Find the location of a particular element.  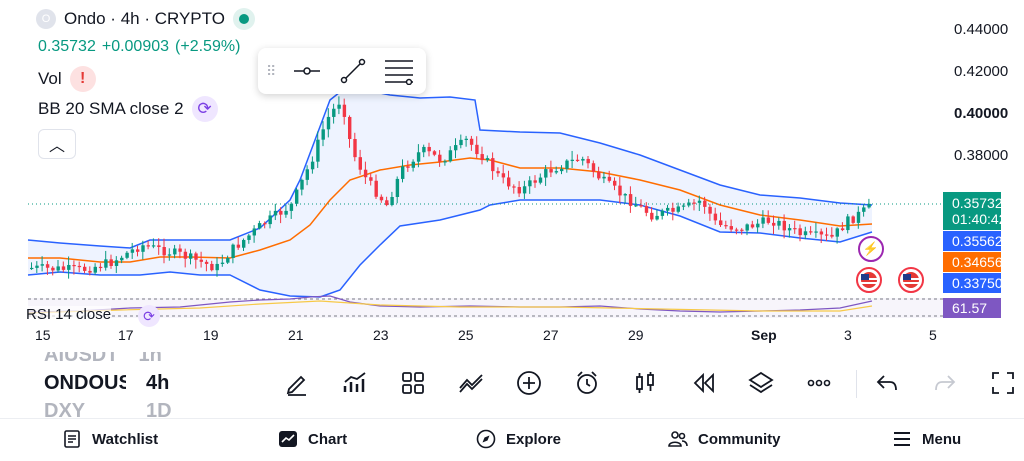

layouts-icon is located at coordinates (413, 383).